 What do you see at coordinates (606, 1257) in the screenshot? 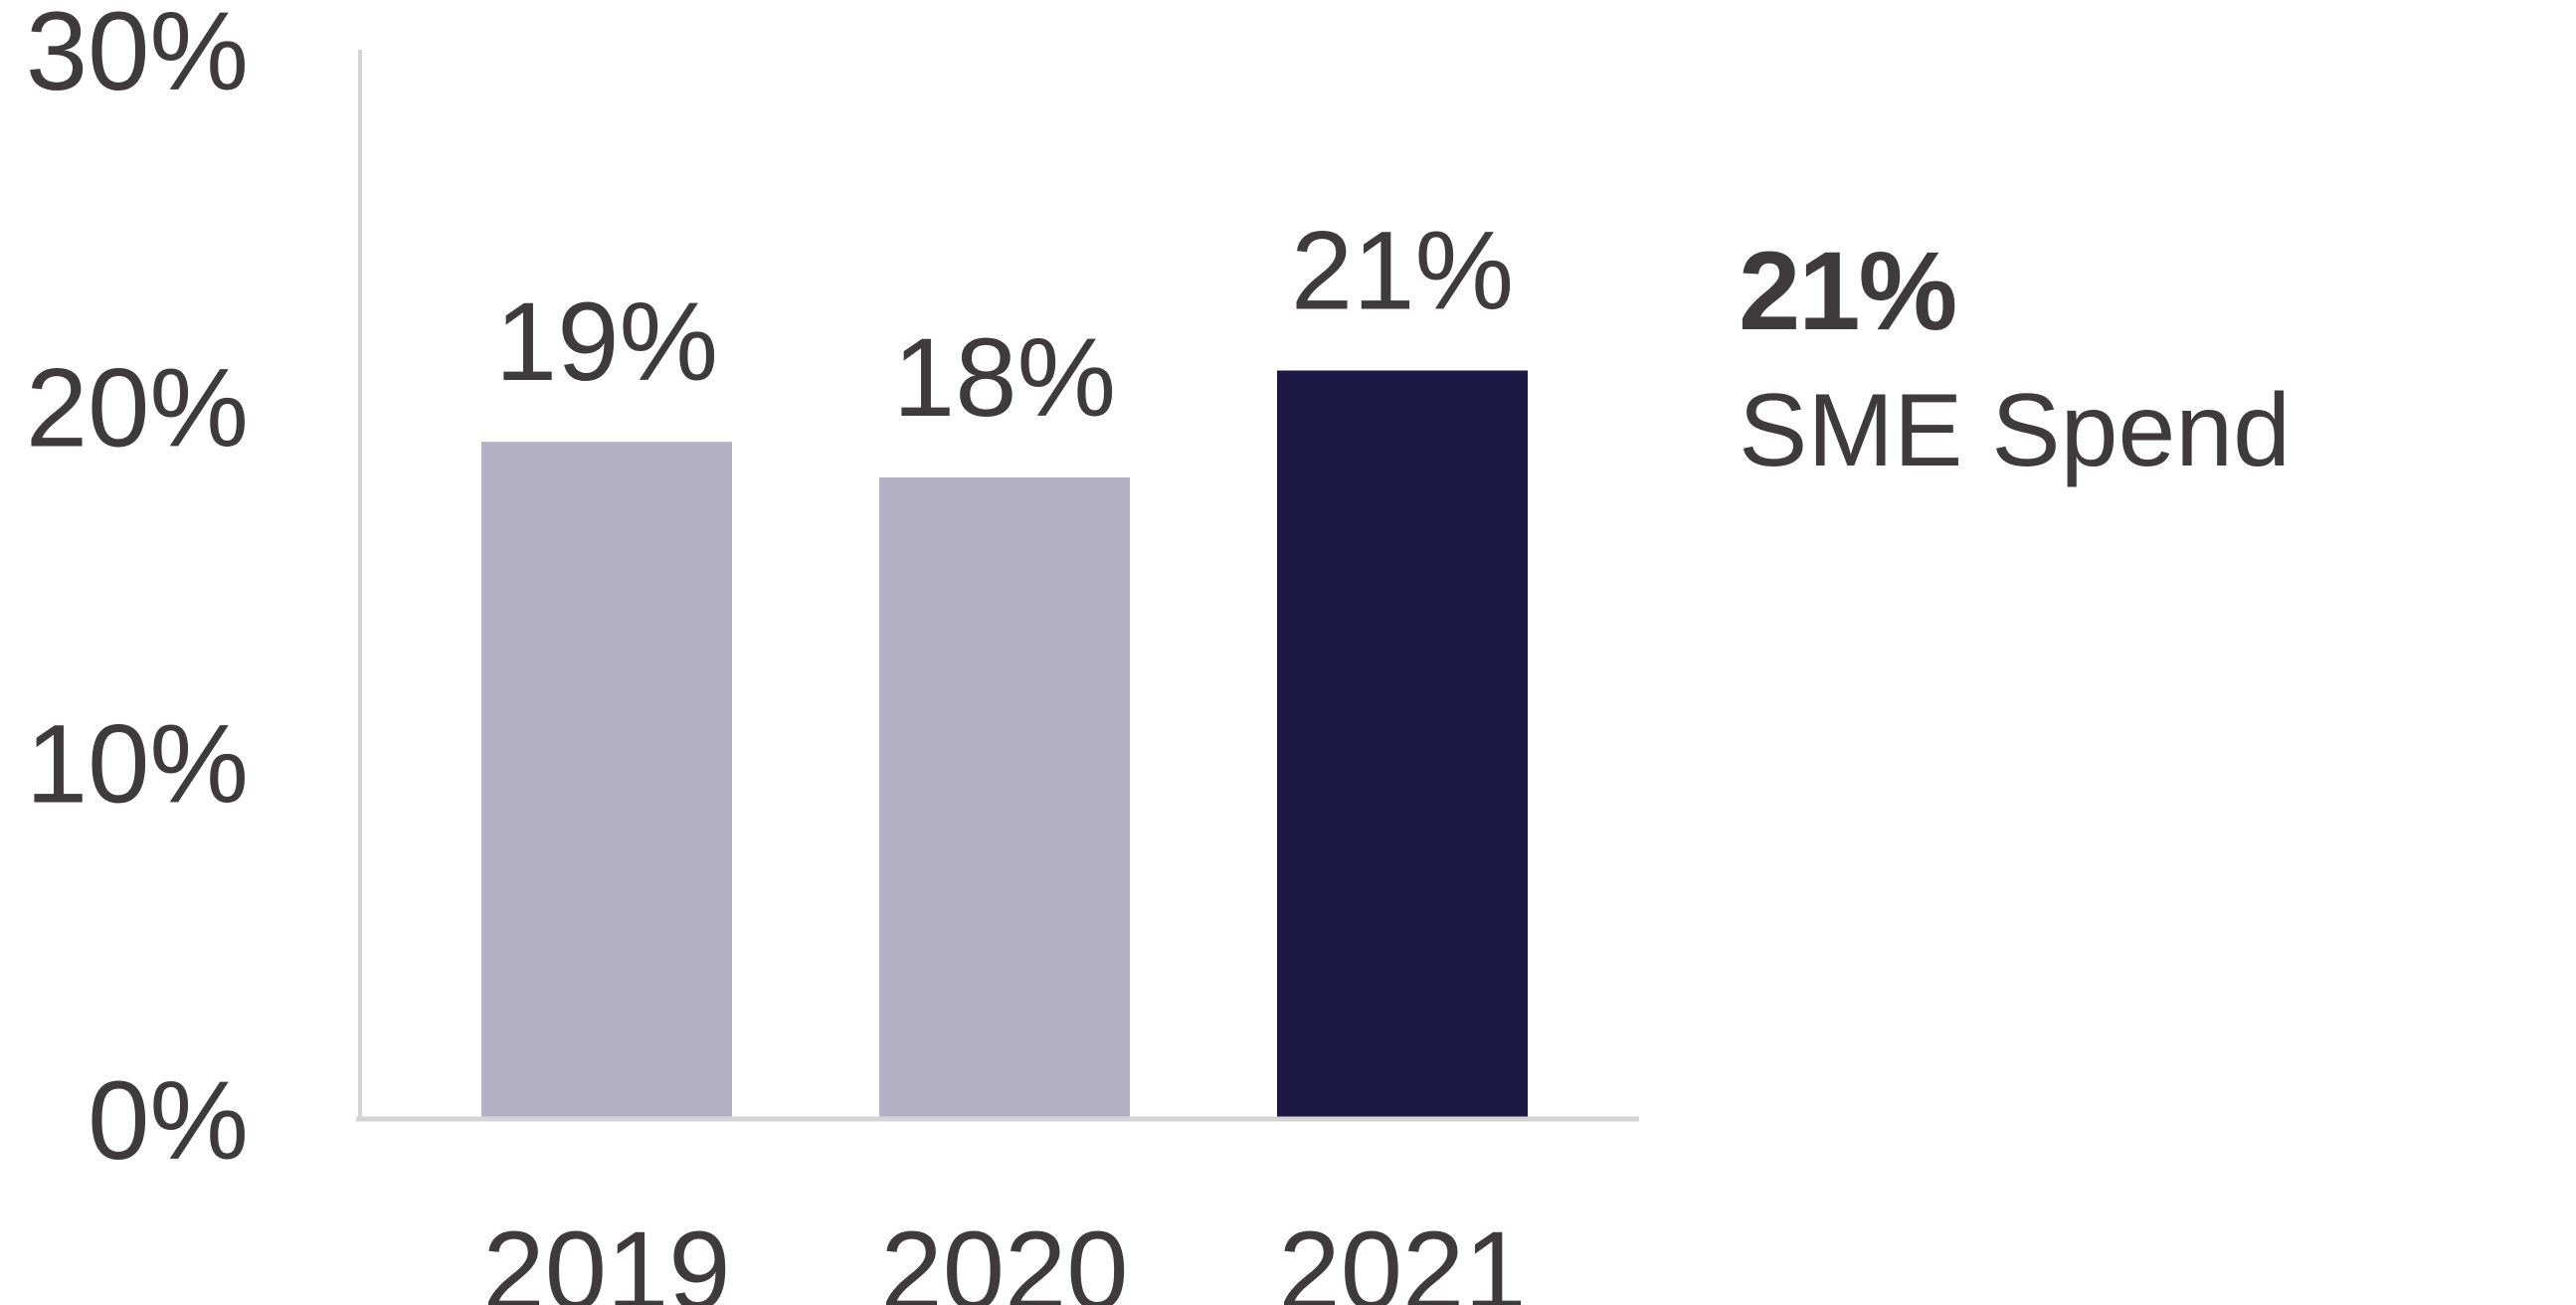
I see `x-tick-label-2019: 2019` at bounding box center [606, 1257].